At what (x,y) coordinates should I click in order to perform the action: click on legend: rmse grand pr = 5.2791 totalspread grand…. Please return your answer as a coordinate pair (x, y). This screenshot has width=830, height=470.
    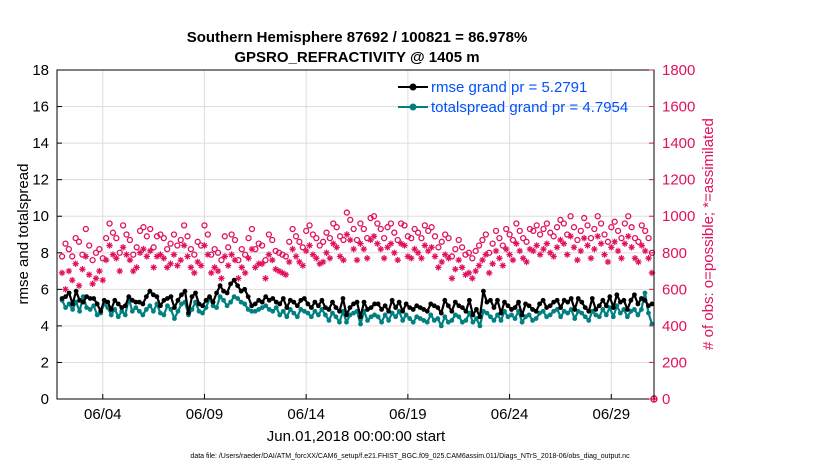
    Looking at the image, I should click on (513, 97).